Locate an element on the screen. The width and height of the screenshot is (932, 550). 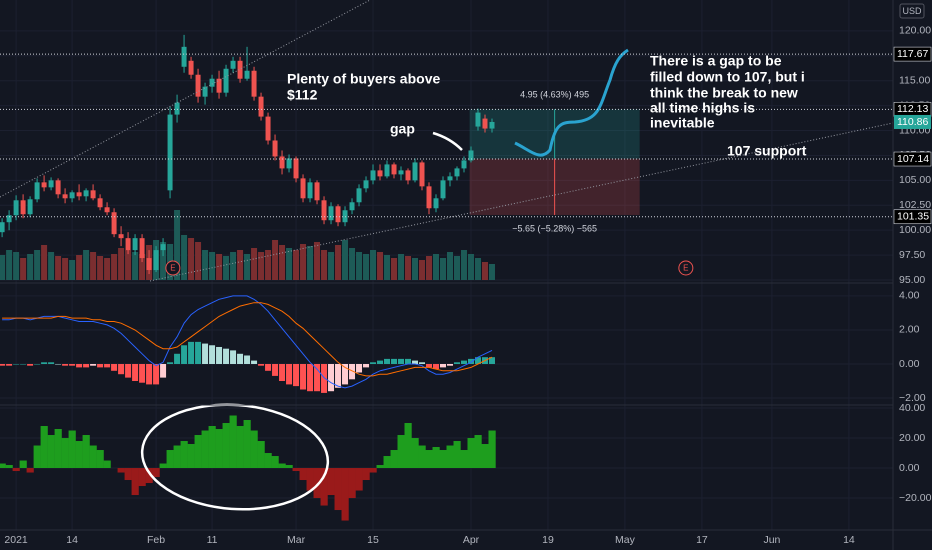
y-tick-label: 0.00 is located at coordinates (909, 468).